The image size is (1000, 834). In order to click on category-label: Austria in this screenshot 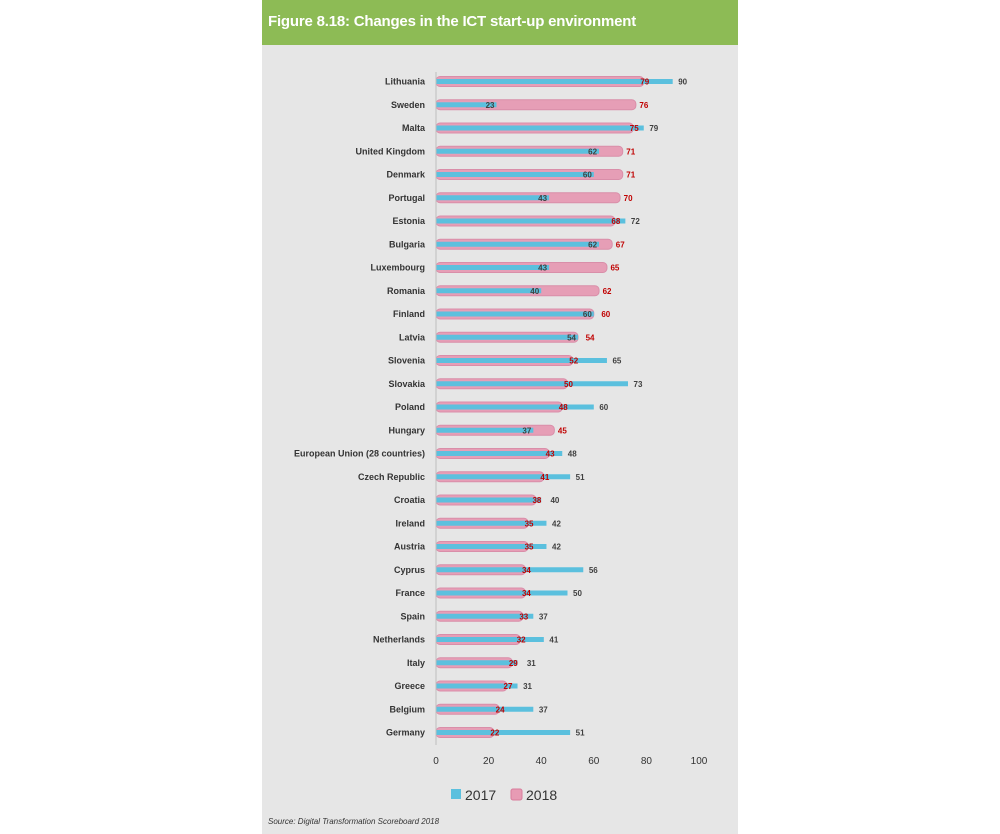, I will do `click(410, 547)`.